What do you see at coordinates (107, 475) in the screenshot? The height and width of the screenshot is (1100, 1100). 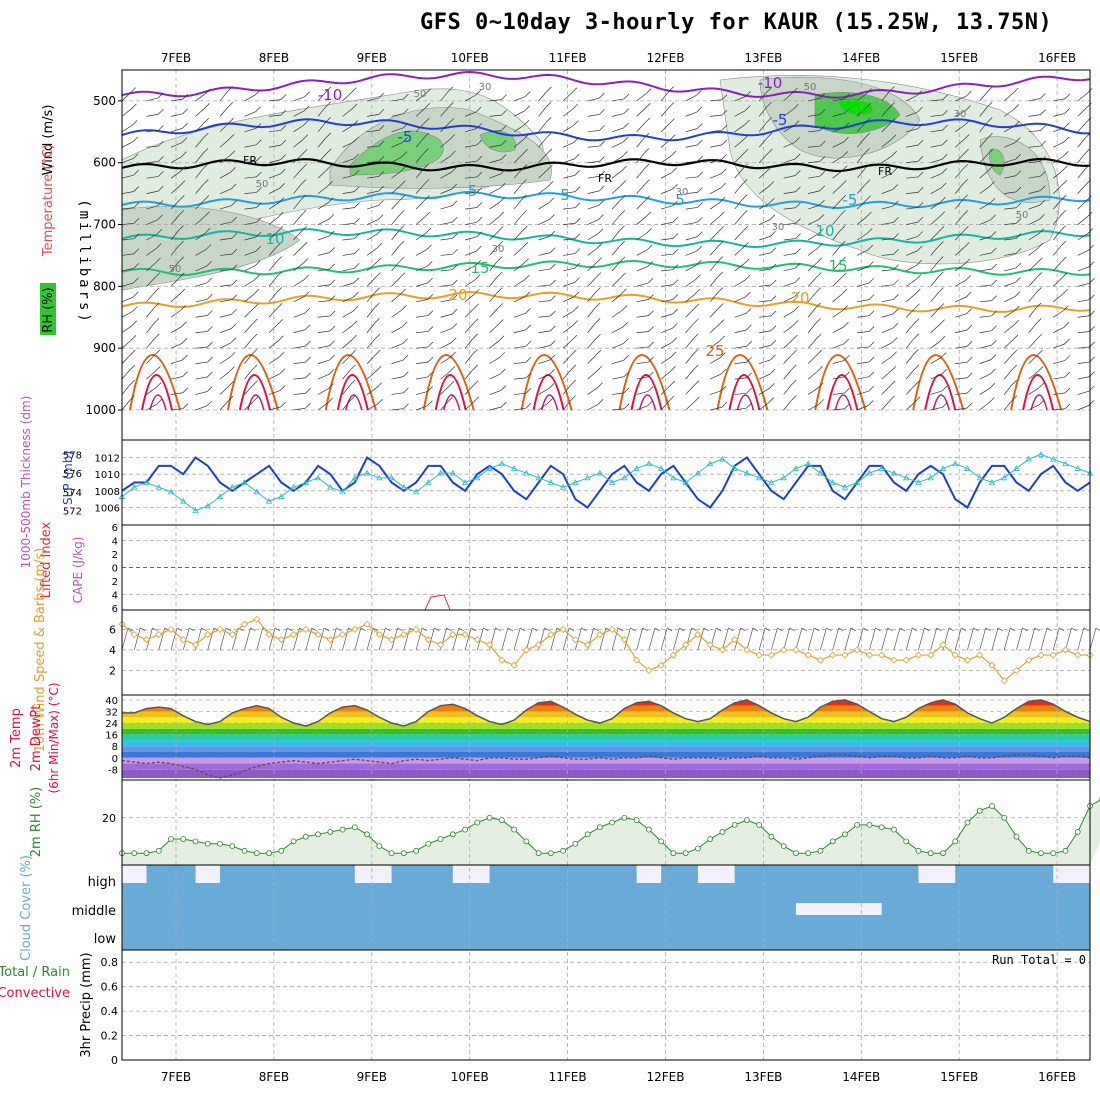 I see `slp-tick-label: 1010` at bounding box center [107, 475].